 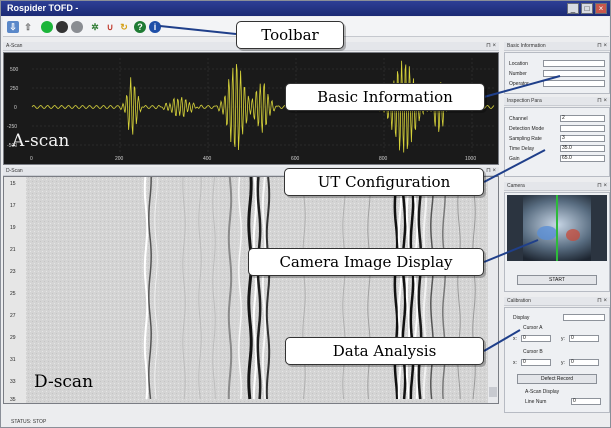 What do you see at coordinates (13, 184) in the screenshot?
I see `dscan-ytick: 15` at bounding box center [13, 184].